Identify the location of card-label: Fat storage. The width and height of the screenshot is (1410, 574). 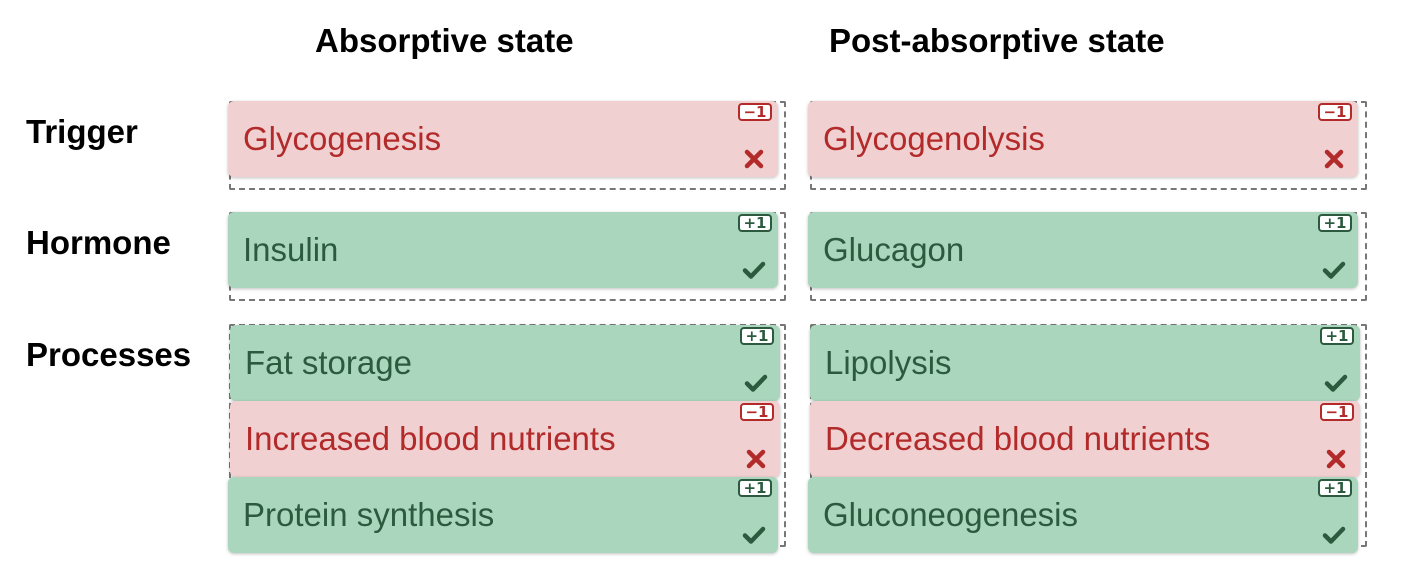
(328, 362).